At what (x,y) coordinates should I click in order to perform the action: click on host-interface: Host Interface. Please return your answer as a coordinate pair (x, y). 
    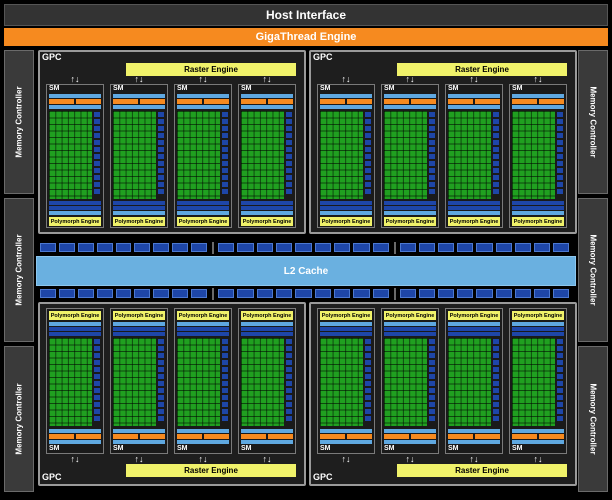
    Looking at the image, I should click on (306, 15).